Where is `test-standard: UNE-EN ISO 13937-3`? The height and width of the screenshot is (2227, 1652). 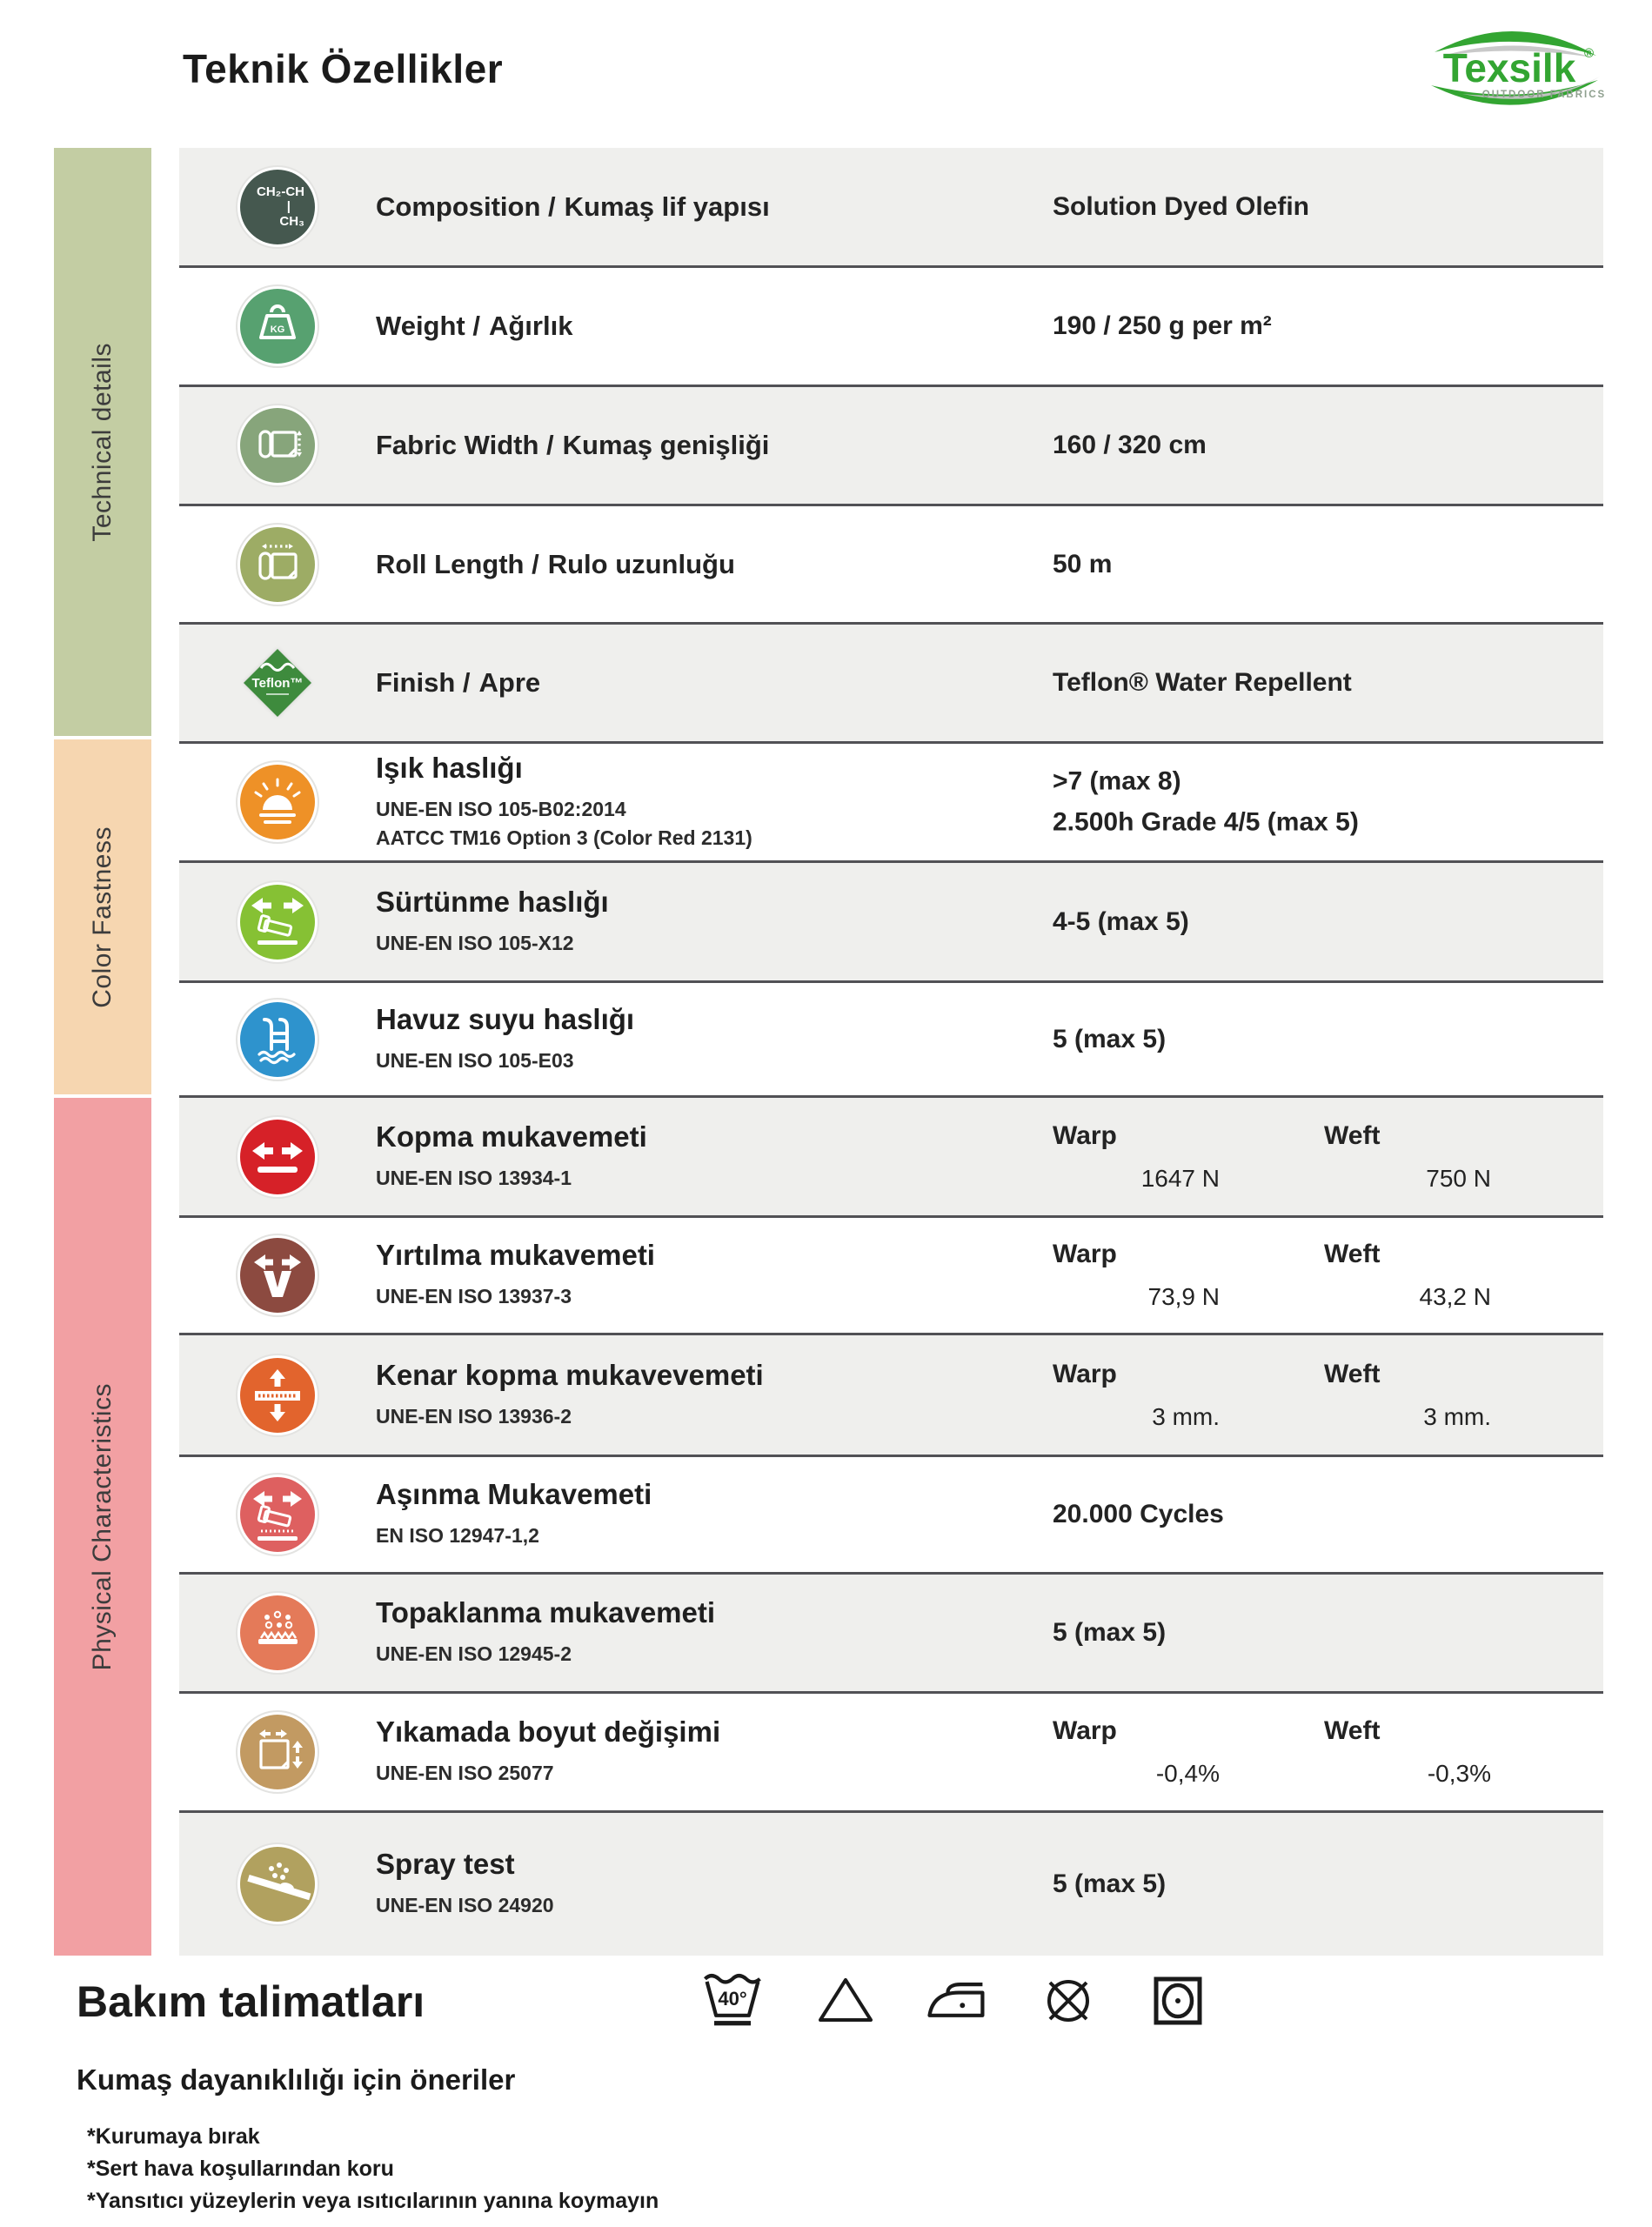
test-standard: UNE-EN ISO 13937-3 is located at coordinates (474, 1296).